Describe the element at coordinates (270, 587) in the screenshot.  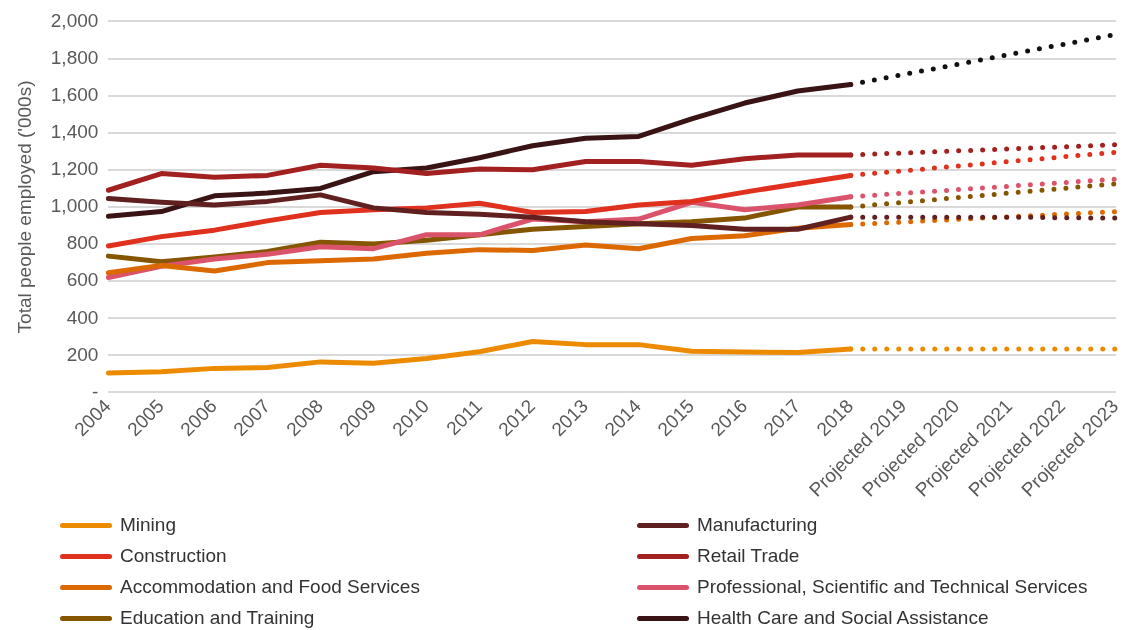
I see `legend-label: Accommodation and Food Services` at that location.